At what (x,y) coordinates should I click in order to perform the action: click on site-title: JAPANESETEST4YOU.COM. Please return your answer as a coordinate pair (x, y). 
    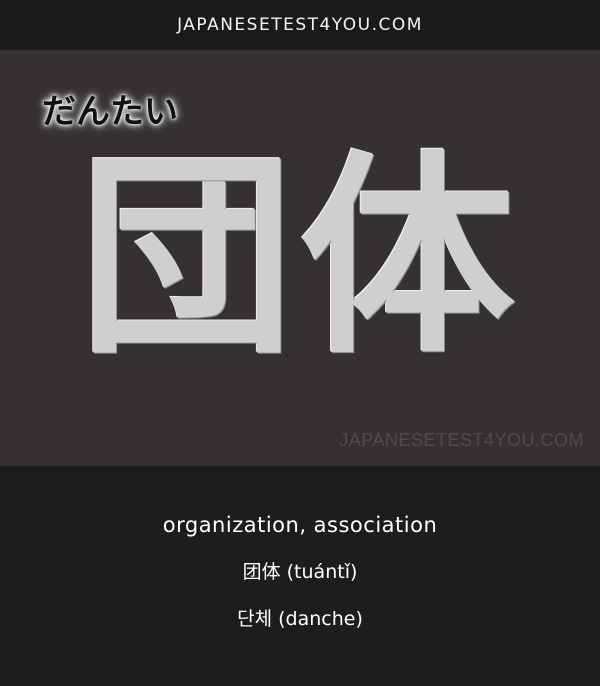
    Looking at the image, I should click on (300, 25).